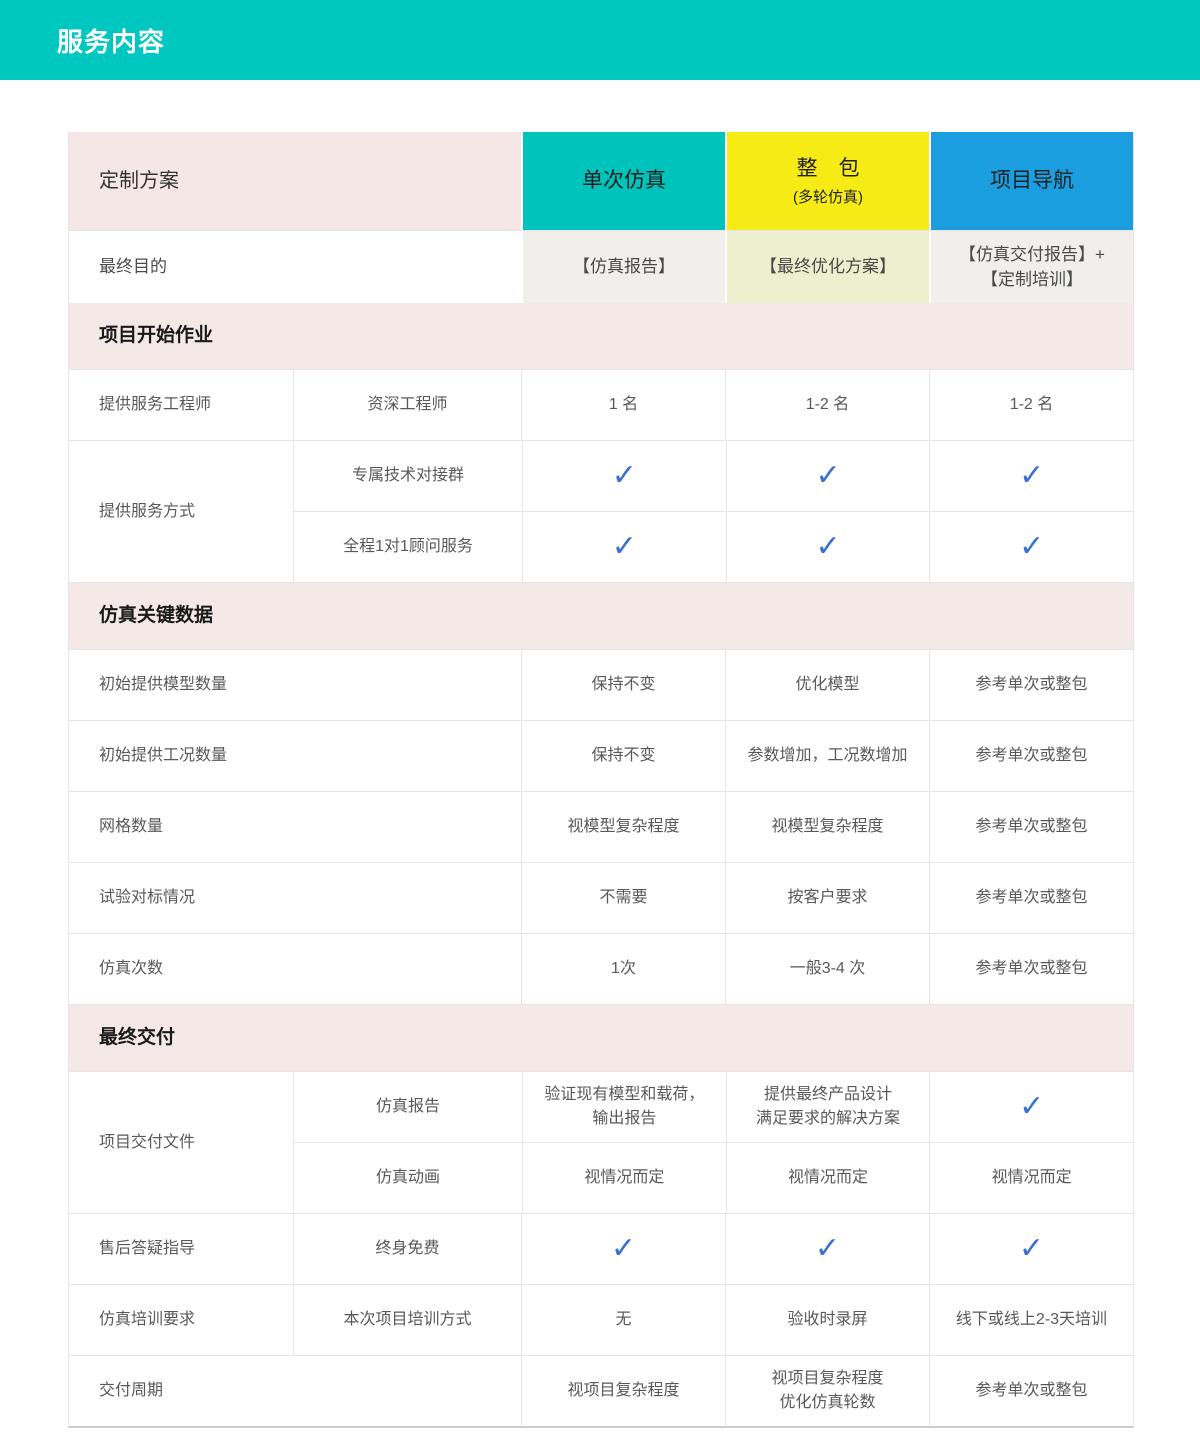  I want to click on row-label: 网格数量, so click(131, 826).